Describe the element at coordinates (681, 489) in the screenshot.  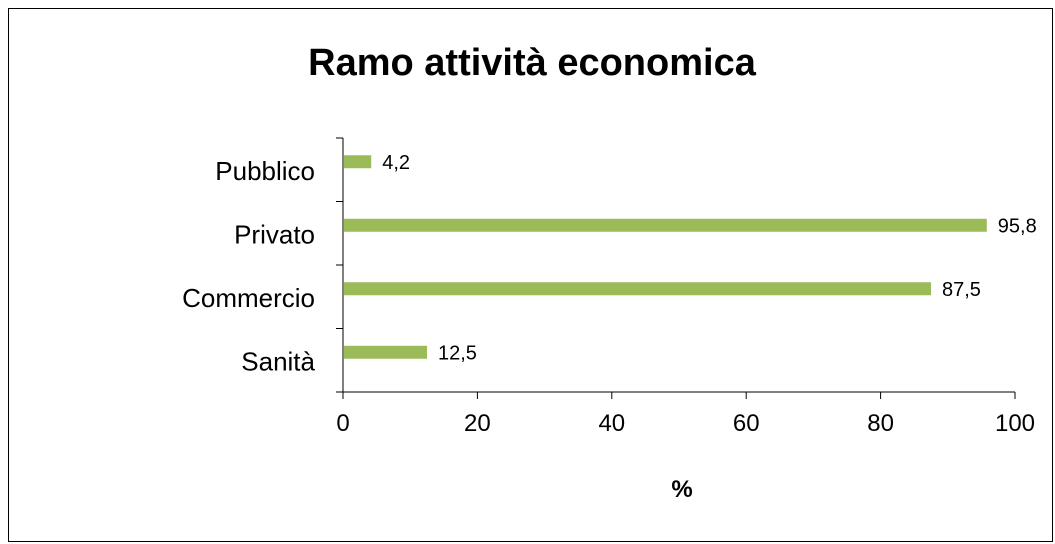
I see `x-axis-label: %` at that location.